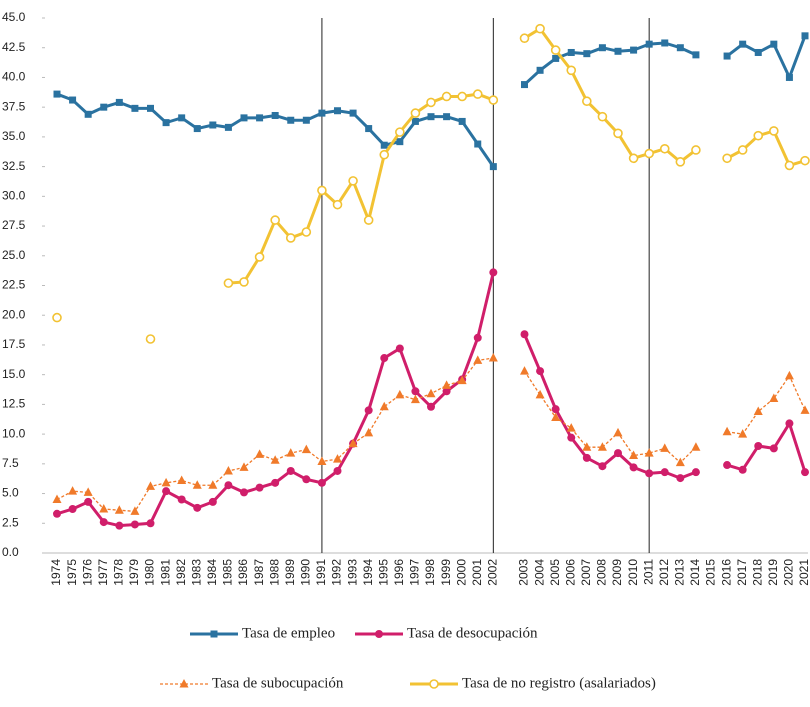 The height and width of the screenshot is (707, 810). Describe the element at coordinates (14, 433) in the screenshot. I see `y-tick-label: 10.0` at that location.